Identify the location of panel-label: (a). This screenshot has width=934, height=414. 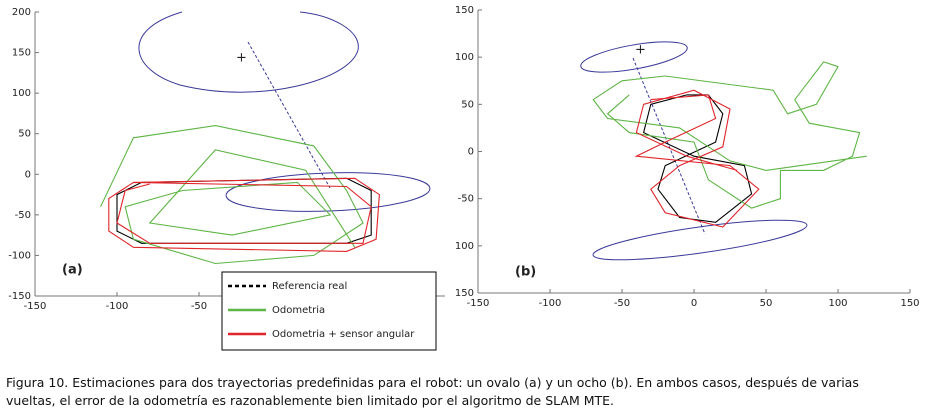
(72, 270).